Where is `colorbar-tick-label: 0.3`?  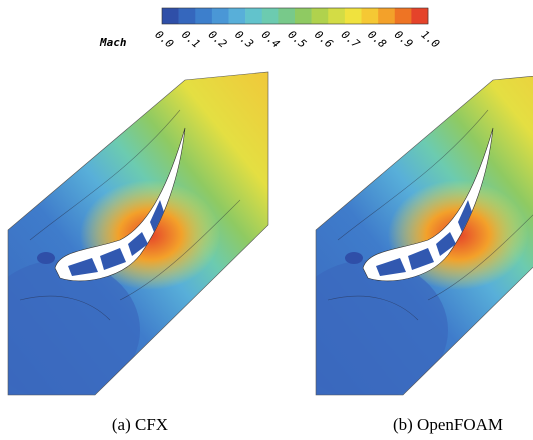 colorbar-tick-label: 0.3 is located at coordinates (244, 39).